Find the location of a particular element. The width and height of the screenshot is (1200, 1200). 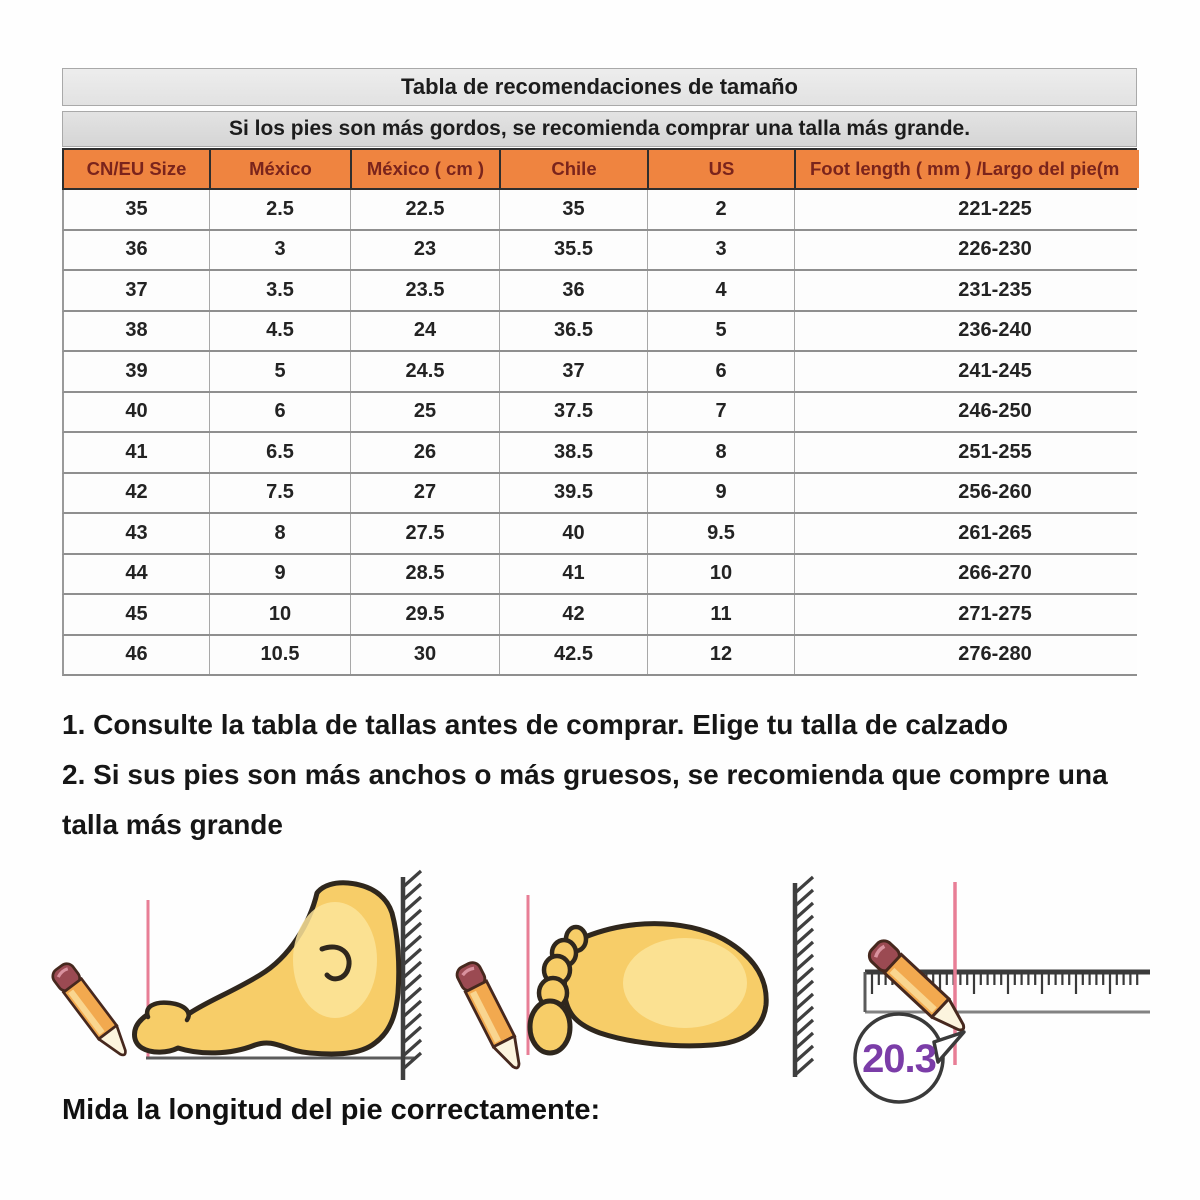

table-row: 41 6.5 26 38.5 8 251-255 is located at coordinates (599, 453).